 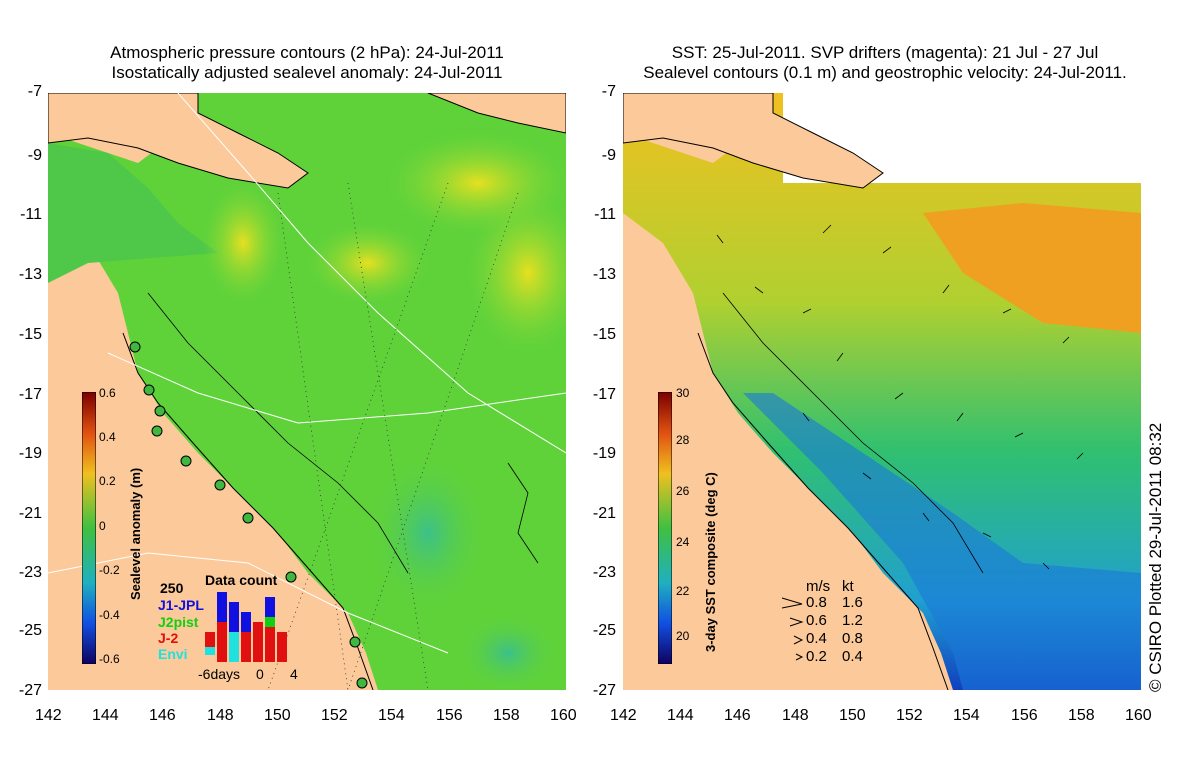 What do you see at coordinates (604, 334) in the screenshot?
I see `lat-tick-right: -15` at bounding box center [604, 334].